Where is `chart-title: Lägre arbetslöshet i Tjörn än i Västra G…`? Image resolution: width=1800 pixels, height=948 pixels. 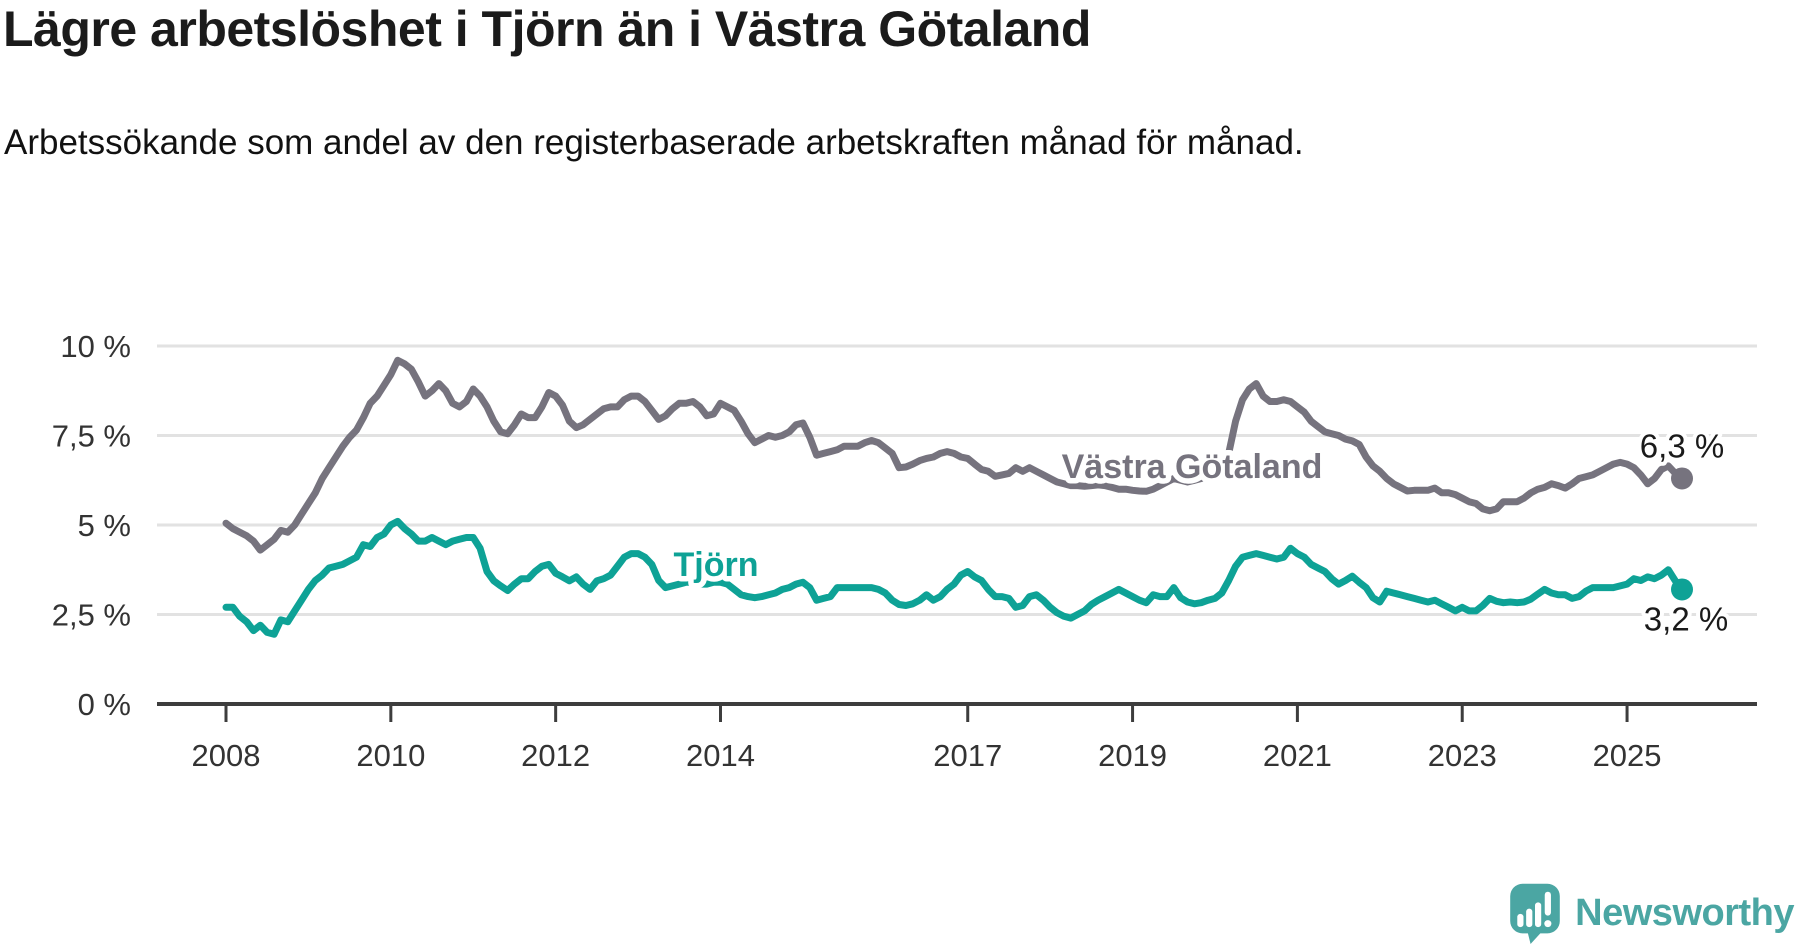 chart-title: Lägre arbetslöshet i Tjörn än i Västra G… is located at coordinates (547, 29).